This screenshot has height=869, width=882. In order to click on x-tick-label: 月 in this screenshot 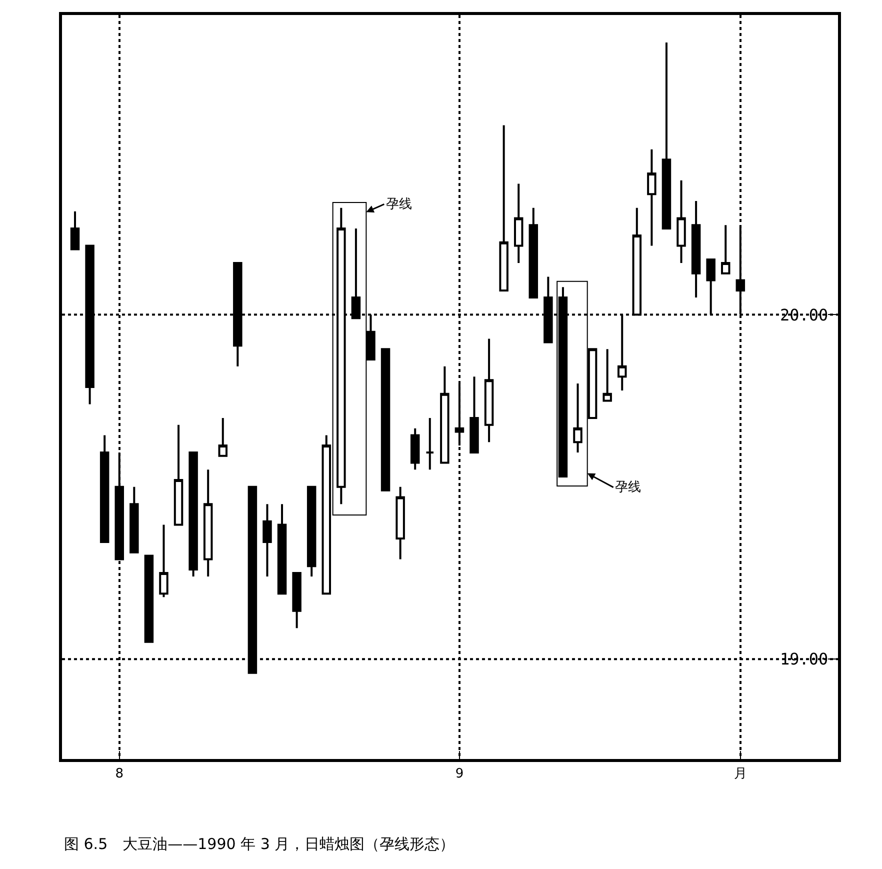, I will do `click(740, 774)`.